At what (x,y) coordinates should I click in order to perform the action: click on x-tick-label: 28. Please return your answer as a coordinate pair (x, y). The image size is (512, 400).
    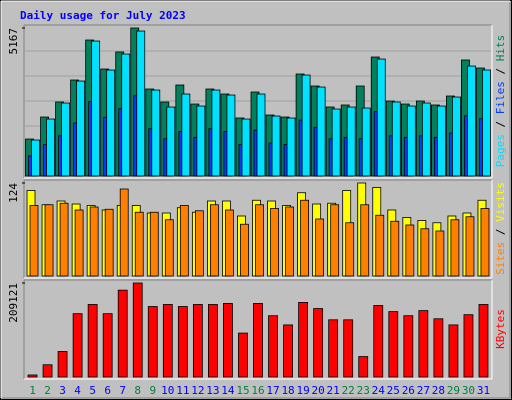
    Looking at the image, I should click on (438, 390).